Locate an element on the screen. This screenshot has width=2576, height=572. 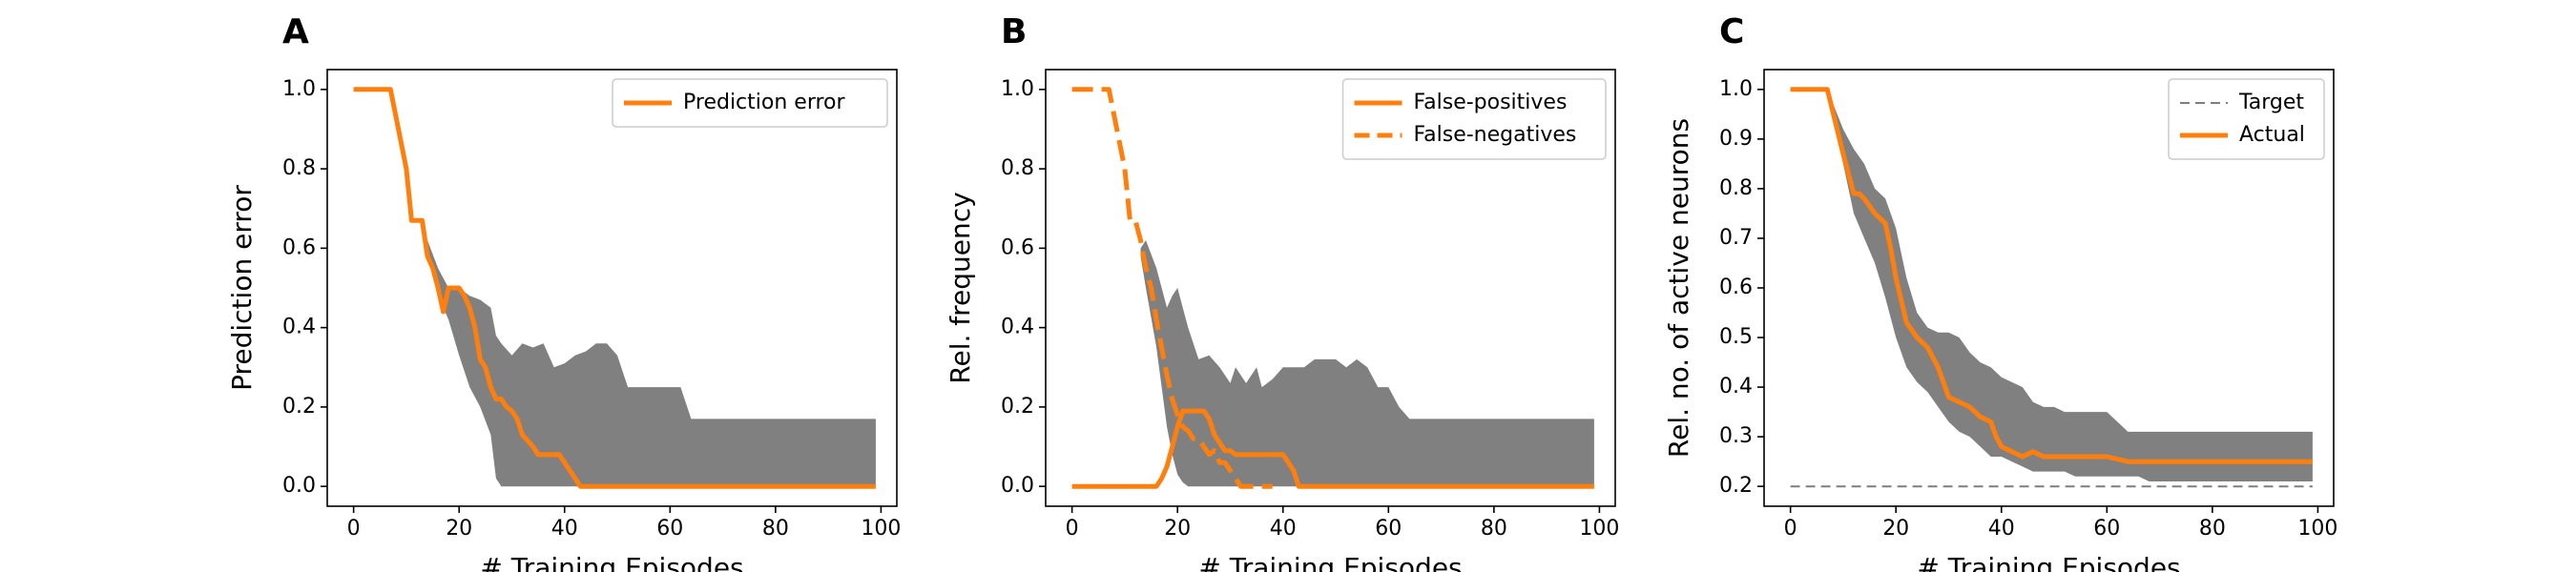
series-line-actual is located at coordinates (2051, 275).